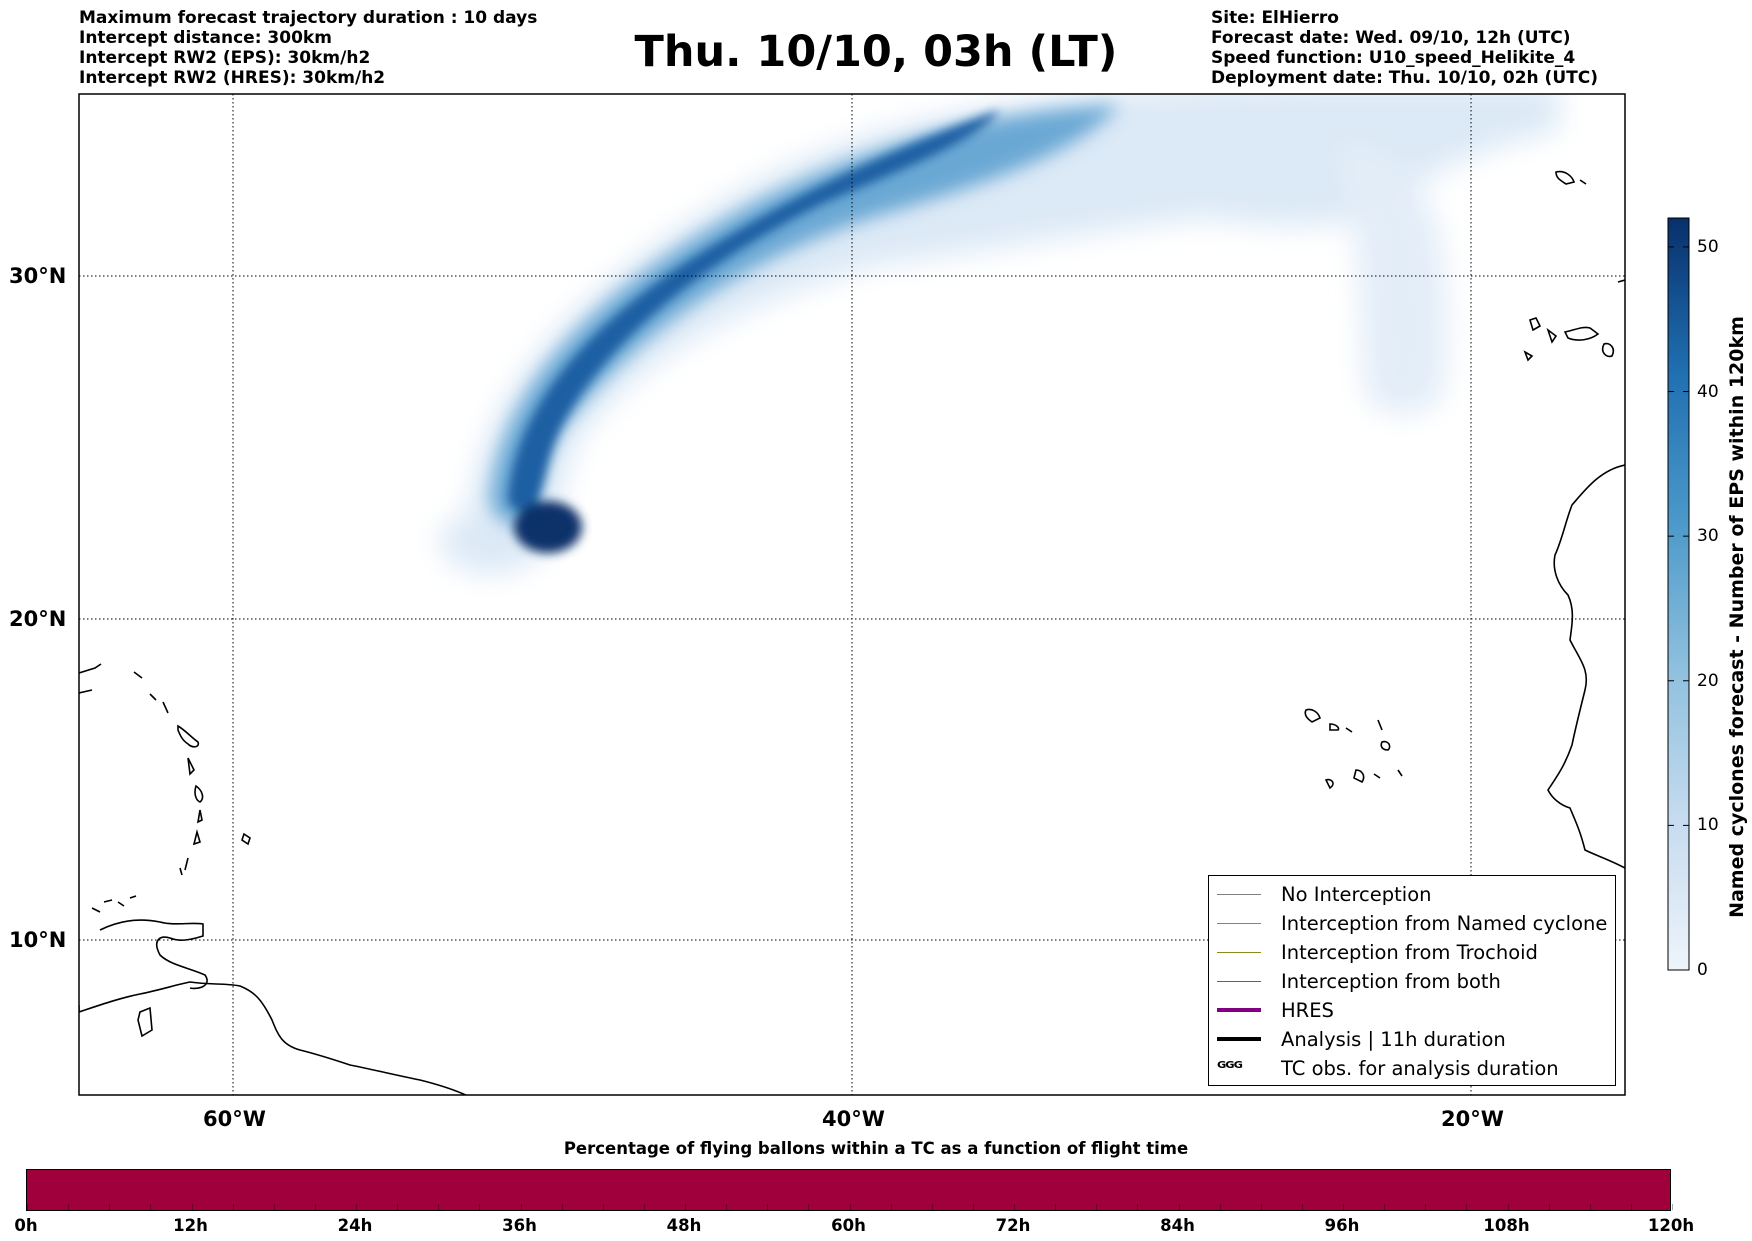 The width and height of the screenshot is (1752, 1241). What do you see at coordinates (246, 839) in the screenshot?
I see `coast-barbados` at bounding box center [246, 839].